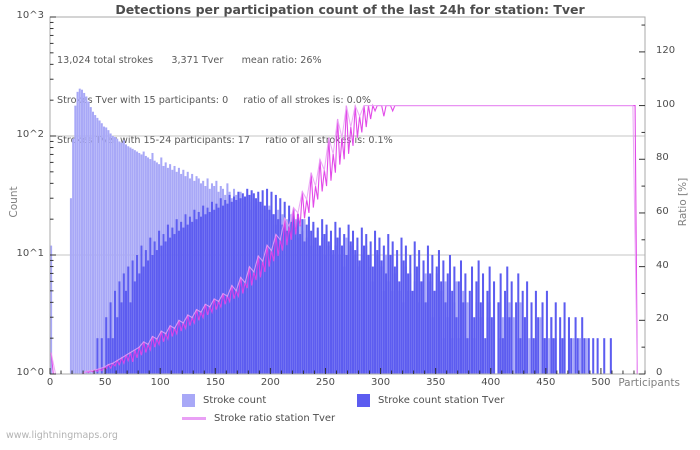  What do you see at coordinates (194, 418) in the screenshot?
I see `legend-line-stroke-ratio-tver` at bounding box center [194, 418].